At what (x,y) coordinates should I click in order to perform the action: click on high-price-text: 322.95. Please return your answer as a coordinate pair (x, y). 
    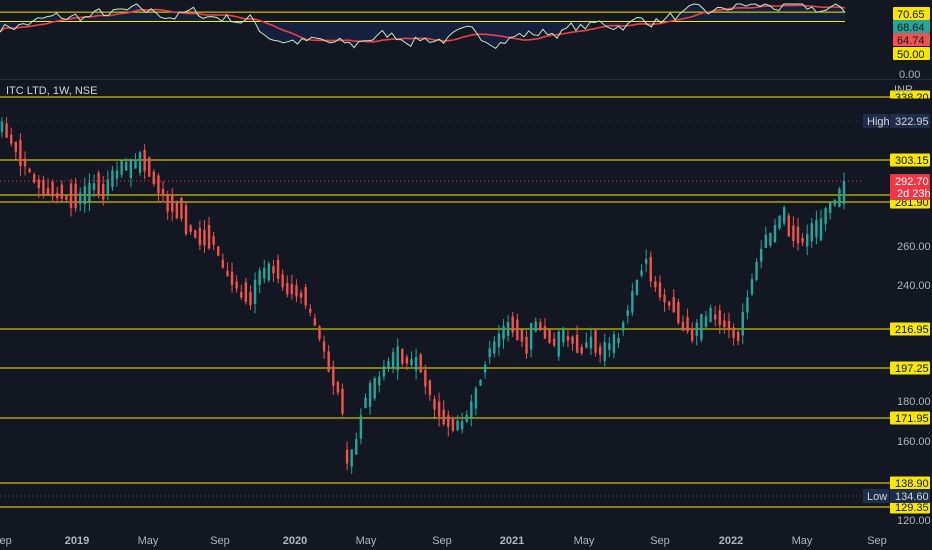
    Looking at the image, I should click on (912, 122).